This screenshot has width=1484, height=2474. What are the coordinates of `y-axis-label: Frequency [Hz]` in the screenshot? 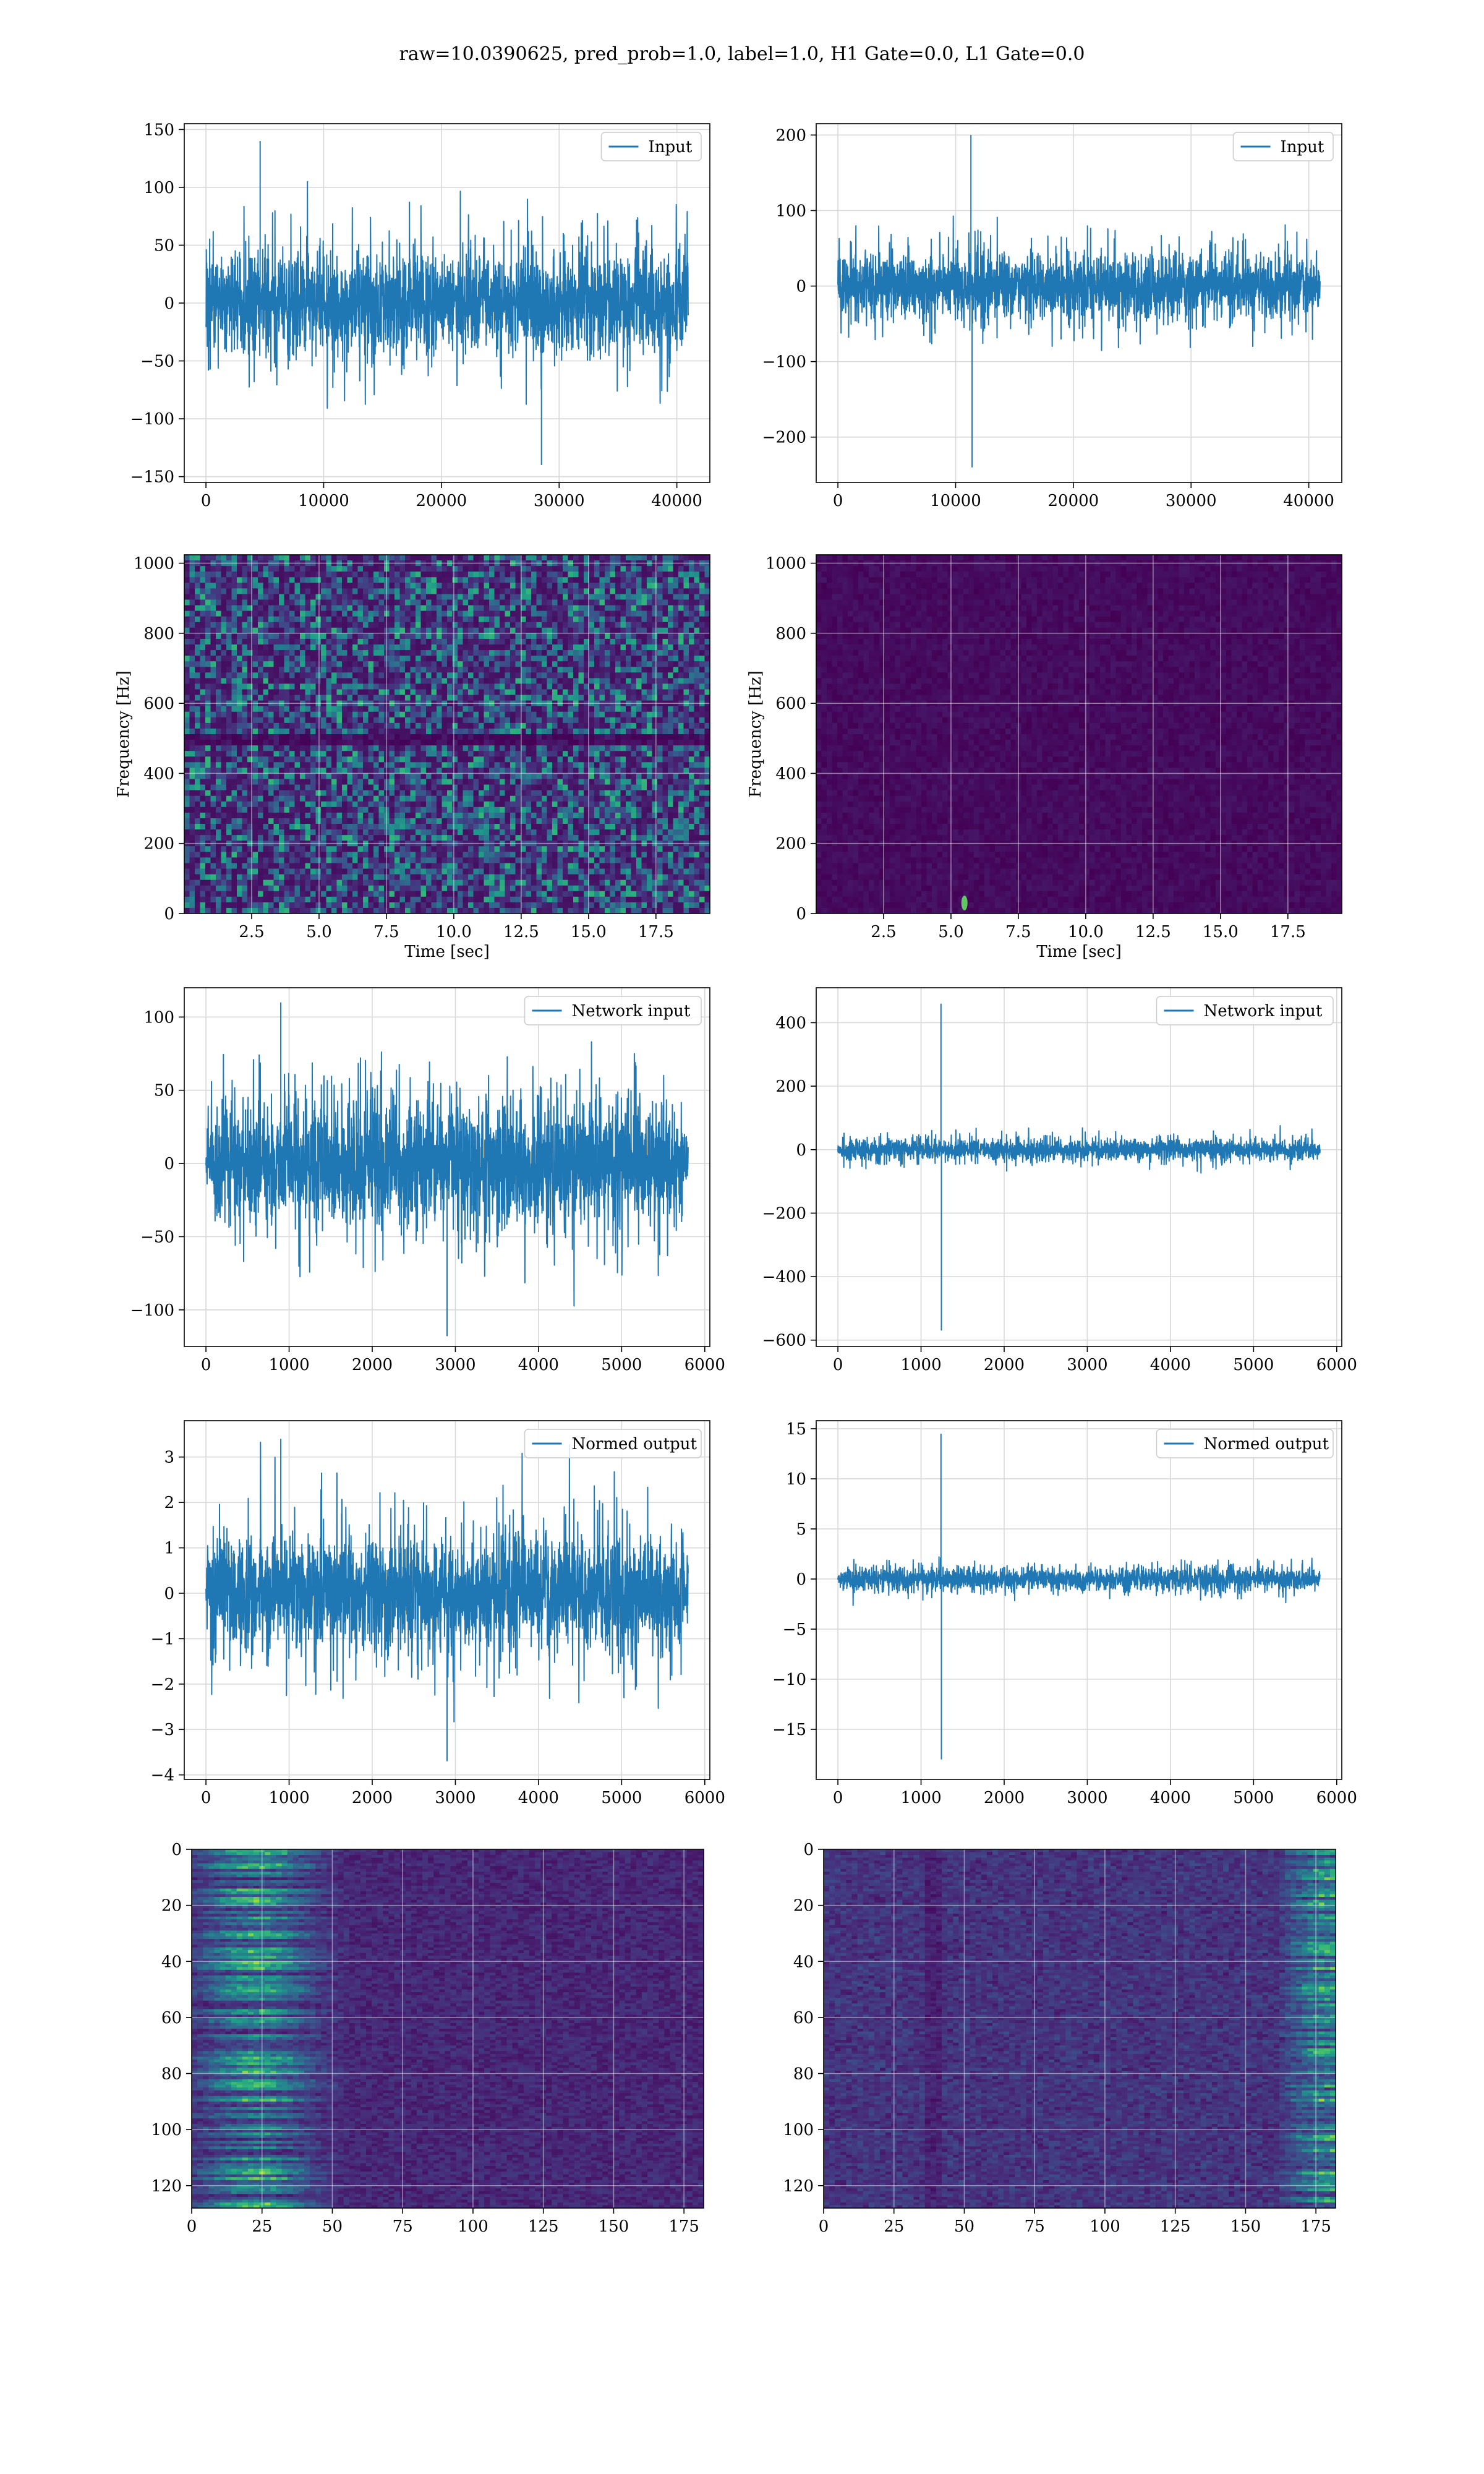 It's located at (755, 734).